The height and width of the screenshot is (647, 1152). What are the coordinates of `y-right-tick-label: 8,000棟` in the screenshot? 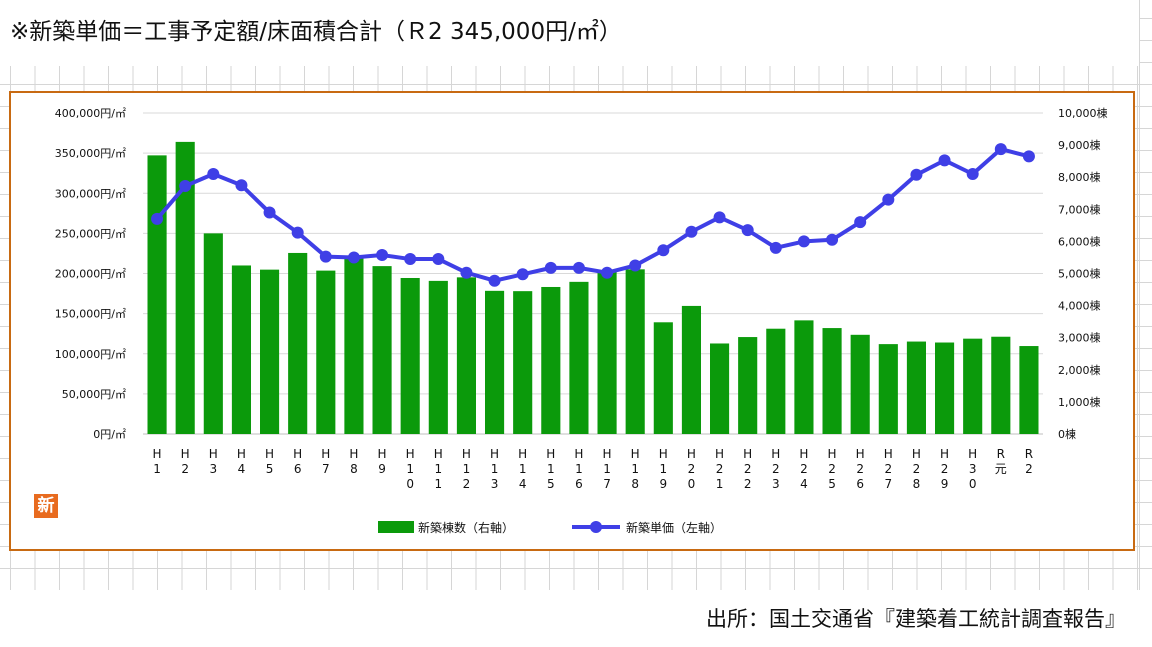 It's located at (1079, 177).